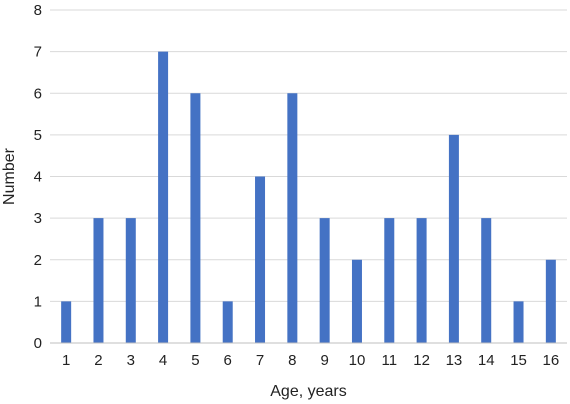  I want to click on y-tick-label: 2, so click(38, 260).